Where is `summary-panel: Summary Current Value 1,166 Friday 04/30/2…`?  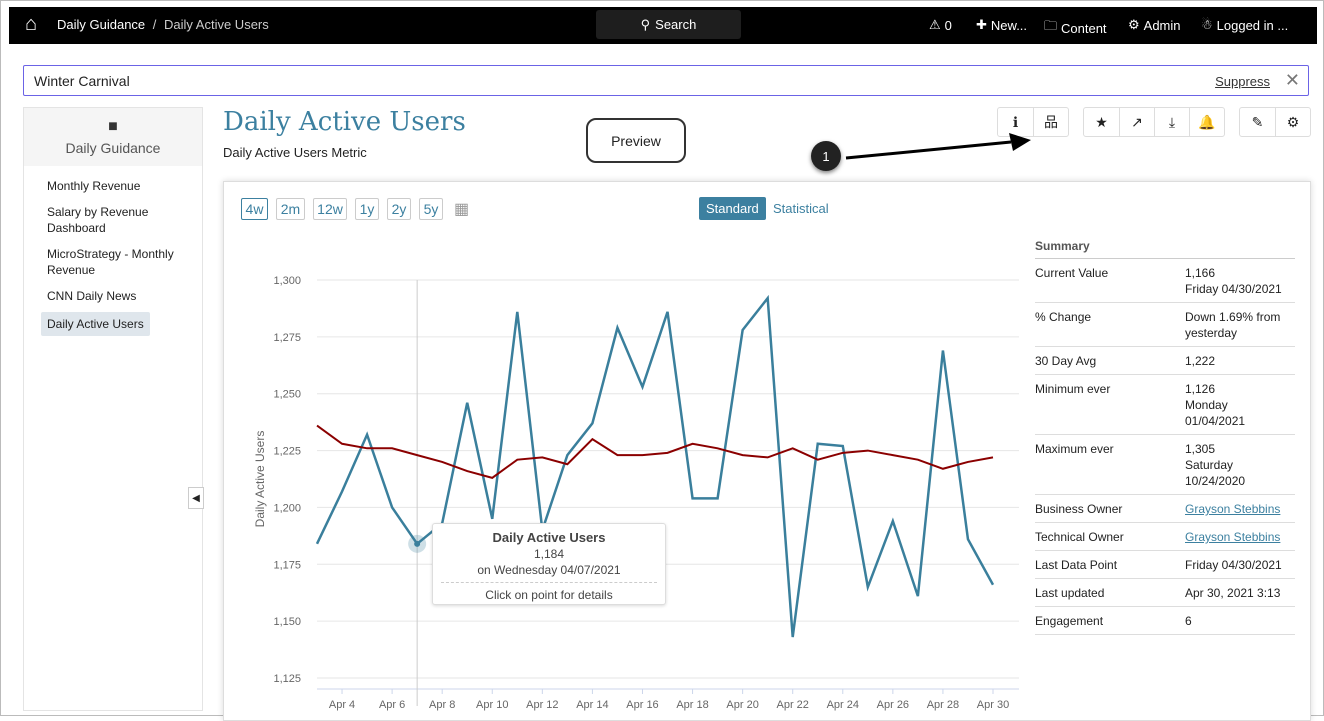
summary-panel: Summary Current Value 1,166 Friday 04/30/2… is located at coordinates (1165, 437).